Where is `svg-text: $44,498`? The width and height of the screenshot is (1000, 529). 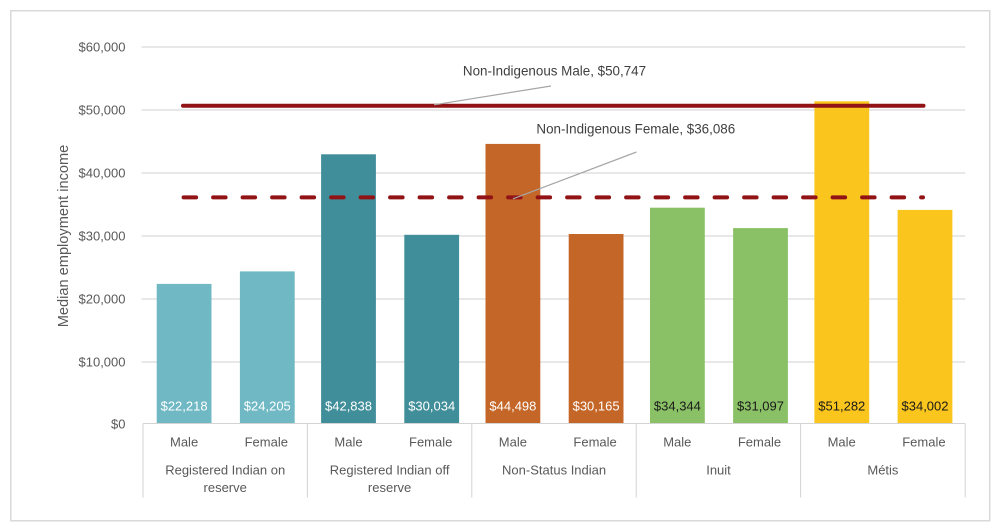 svg-text: $44,498 is located at coordinates (512, 406).